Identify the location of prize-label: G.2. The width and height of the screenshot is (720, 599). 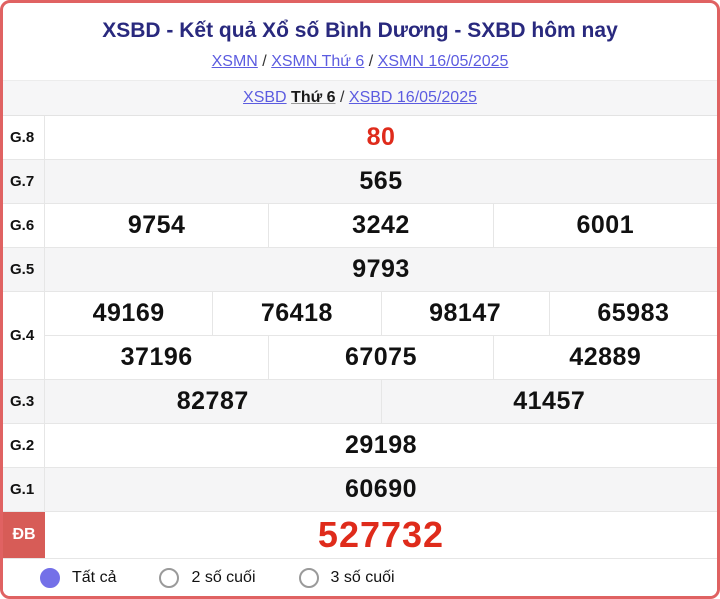
(24, 445).